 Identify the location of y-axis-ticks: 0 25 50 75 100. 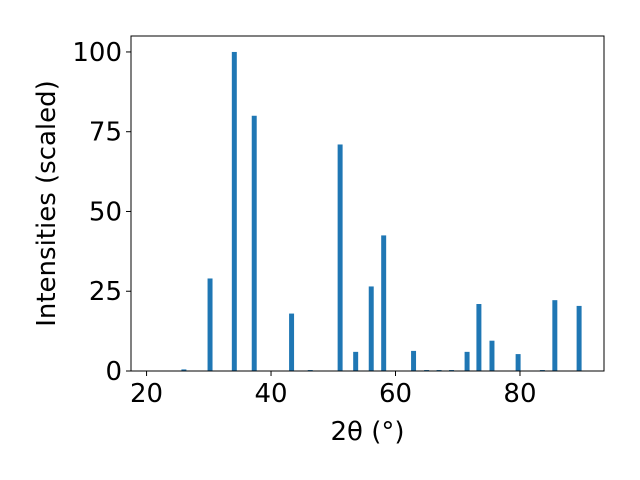
(101, 212).